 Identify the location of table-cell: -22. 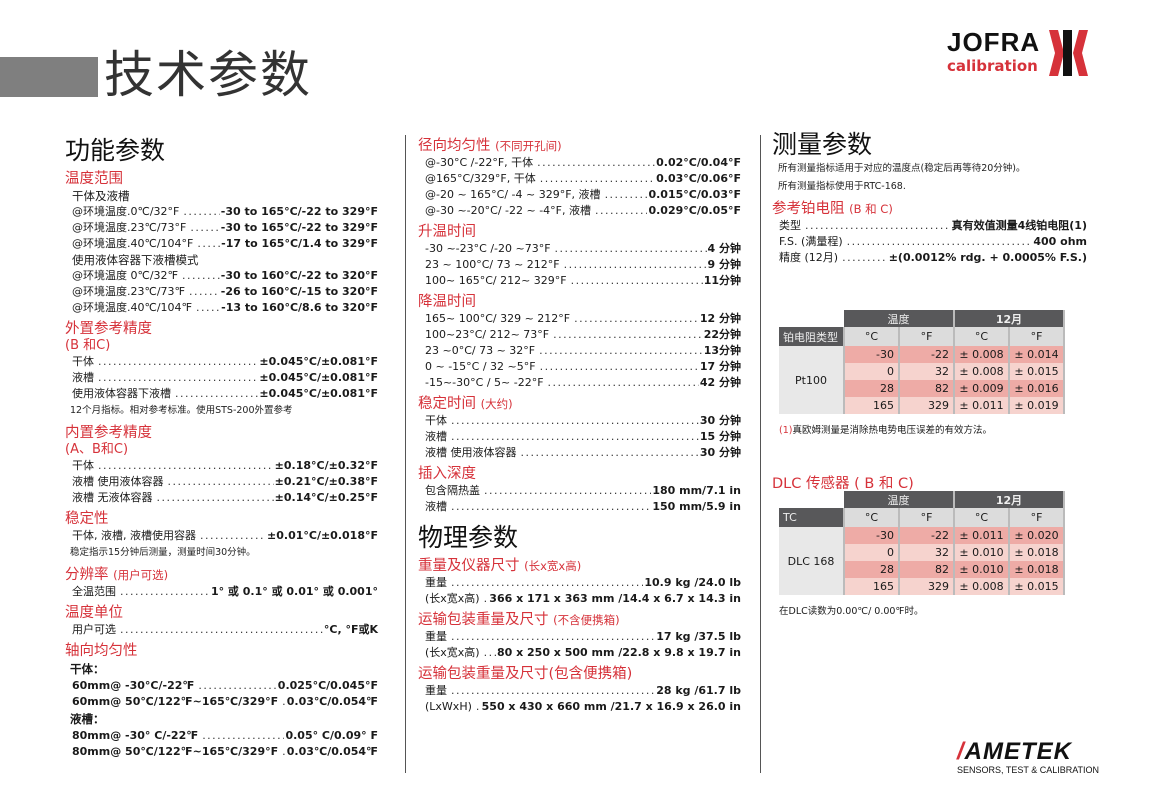
(927, 535).